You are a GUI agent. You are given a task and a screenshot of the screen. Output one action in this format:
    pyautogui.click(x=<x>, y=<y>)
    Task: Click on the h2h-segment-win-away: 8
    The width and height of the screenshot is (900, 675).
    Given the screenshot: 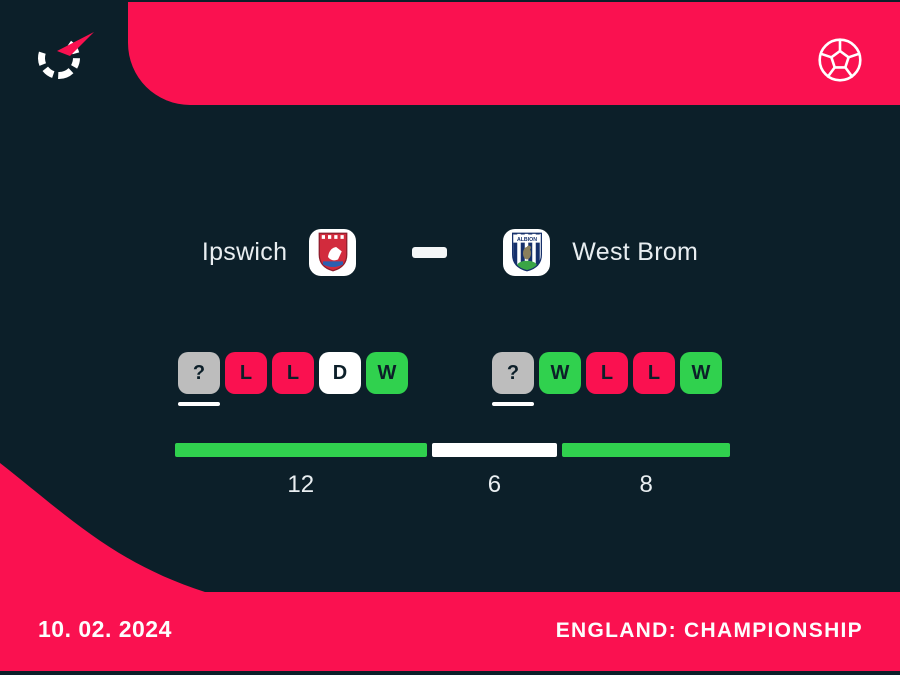 What is the action you would take?
    pyautogui.click(x=646, y=471)
    